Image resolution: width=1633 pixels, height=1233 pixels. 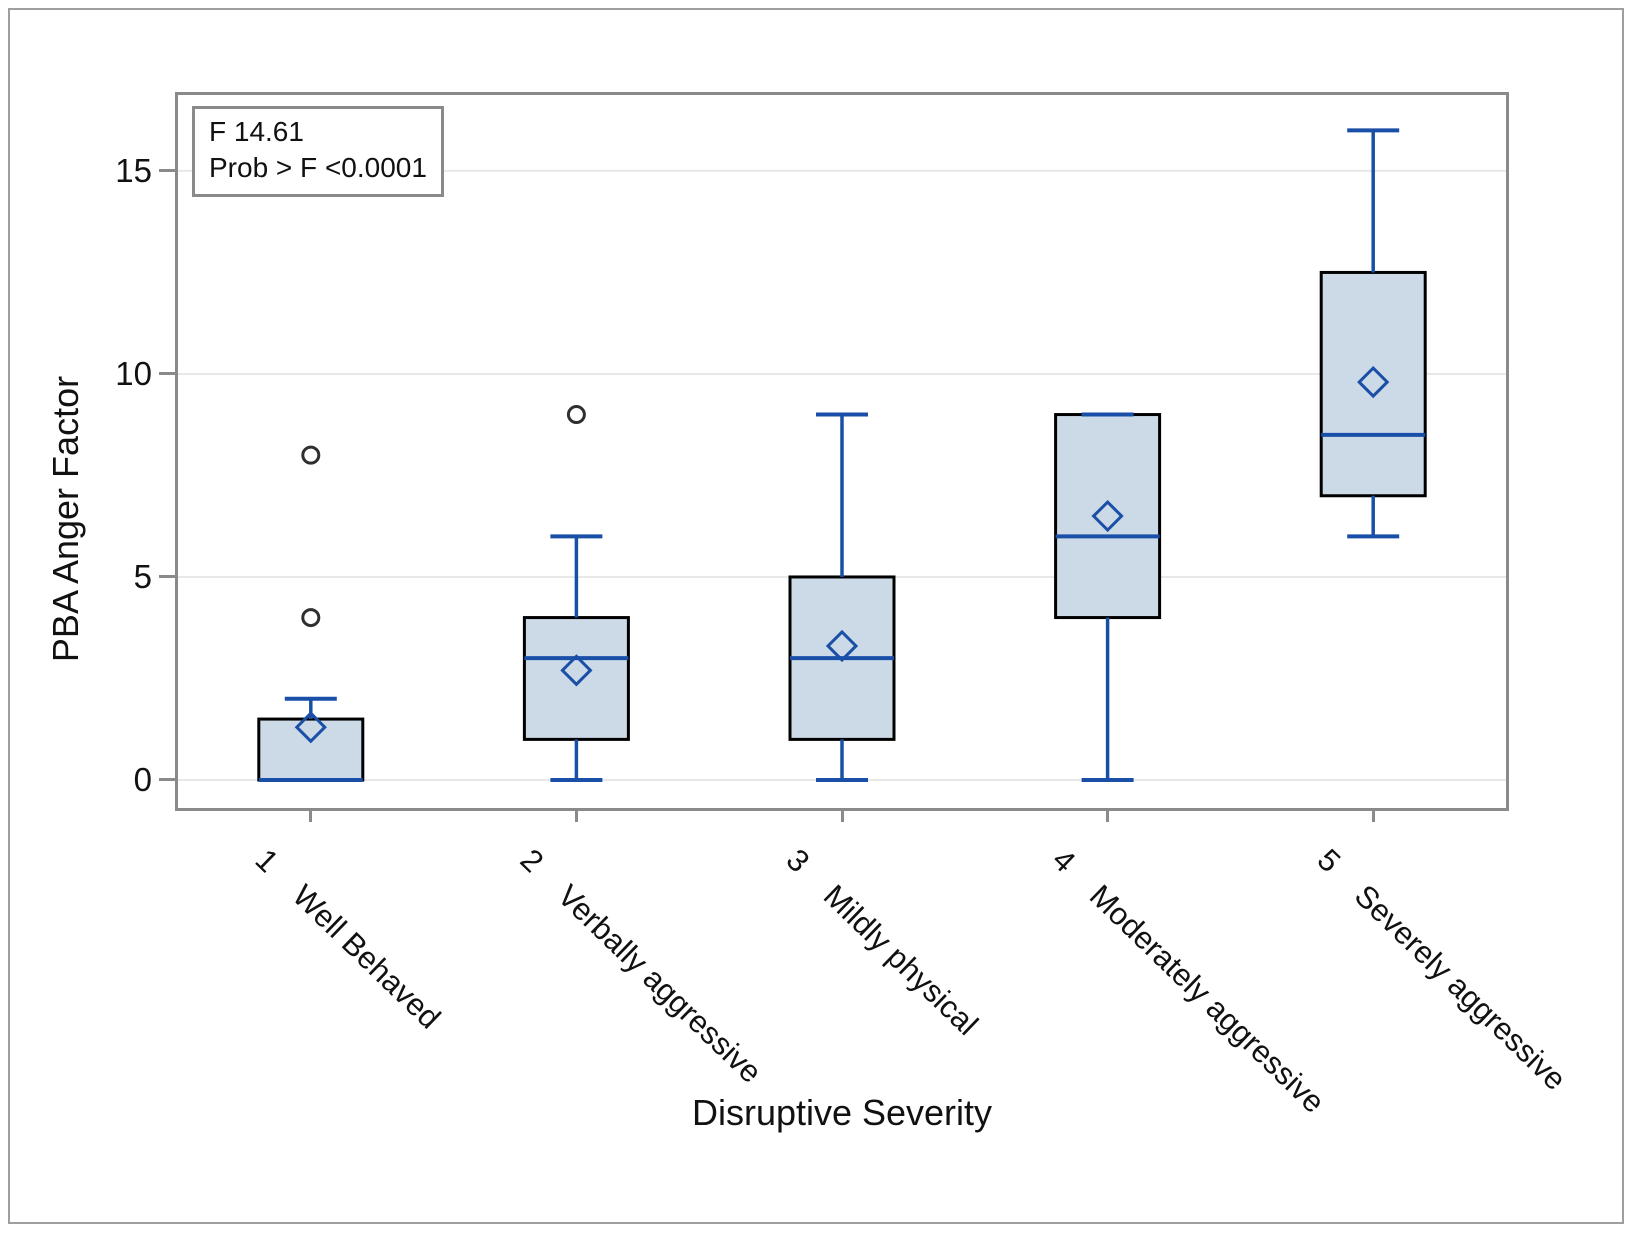 I want to click on y-tick-label: 10, so click(x=133, y=373).